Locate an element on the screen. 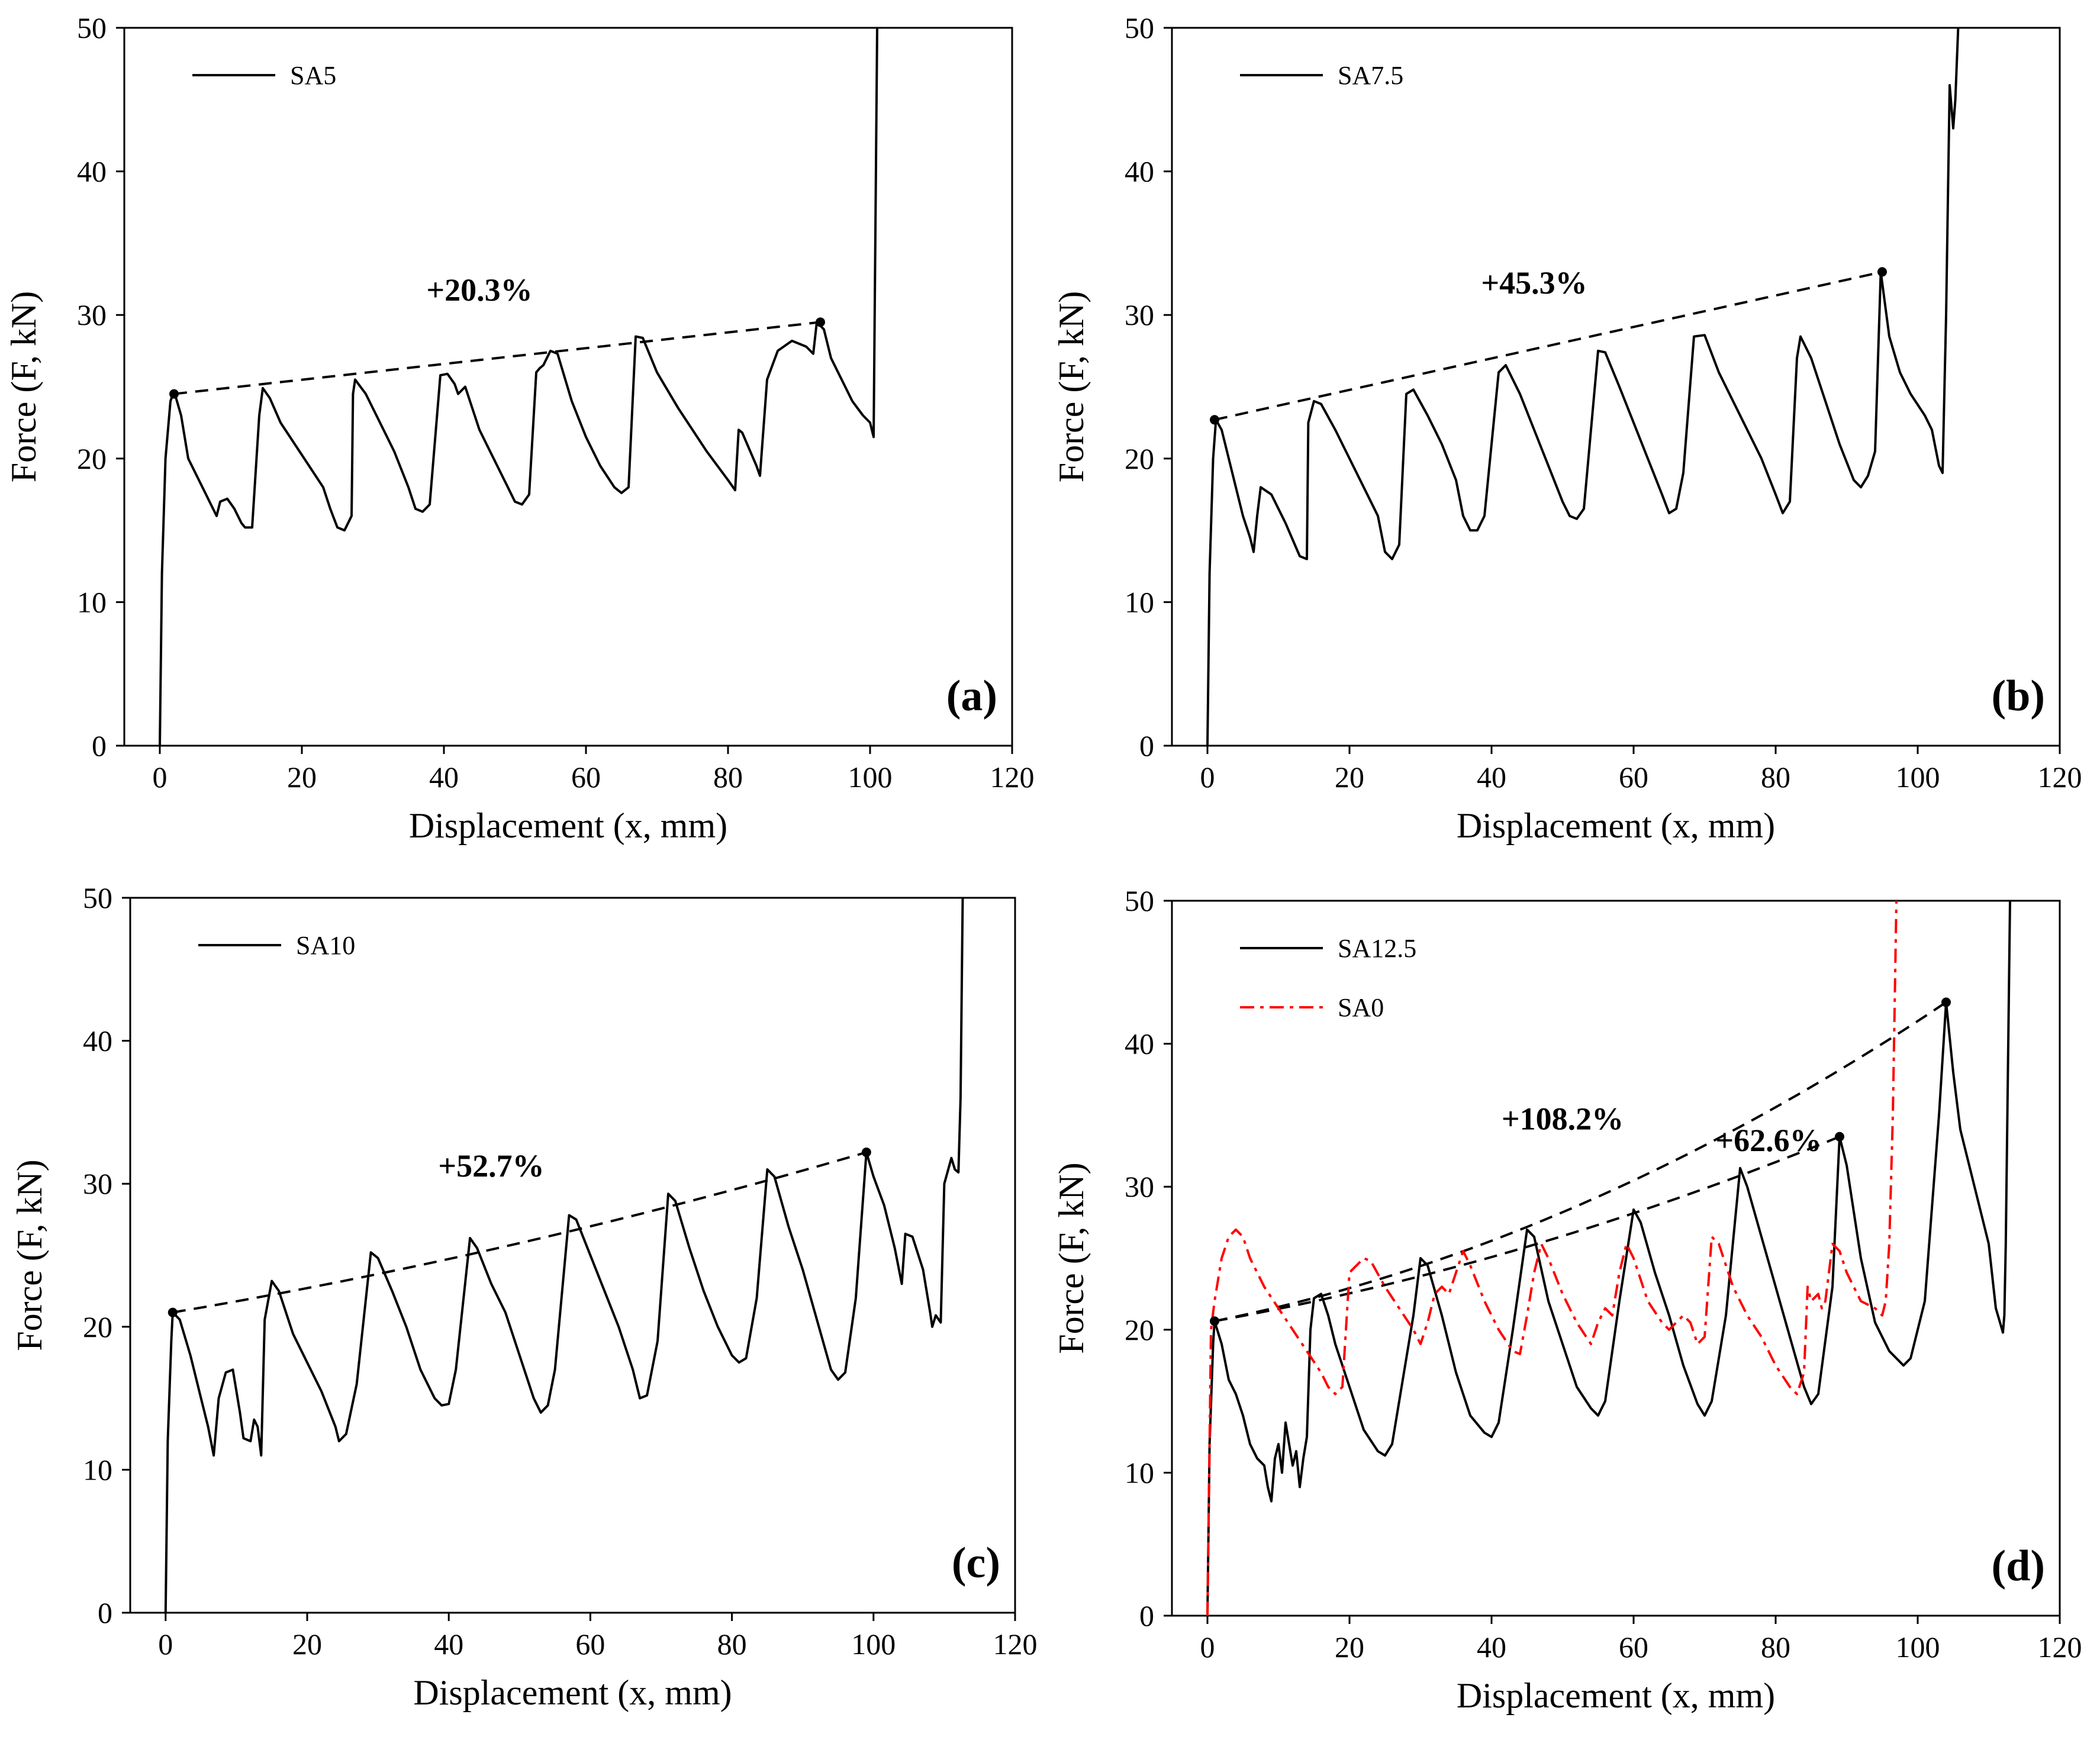 This screenshot has height=1737, width=2100. panel-label: (c) is located at coordinates (976, 1563).